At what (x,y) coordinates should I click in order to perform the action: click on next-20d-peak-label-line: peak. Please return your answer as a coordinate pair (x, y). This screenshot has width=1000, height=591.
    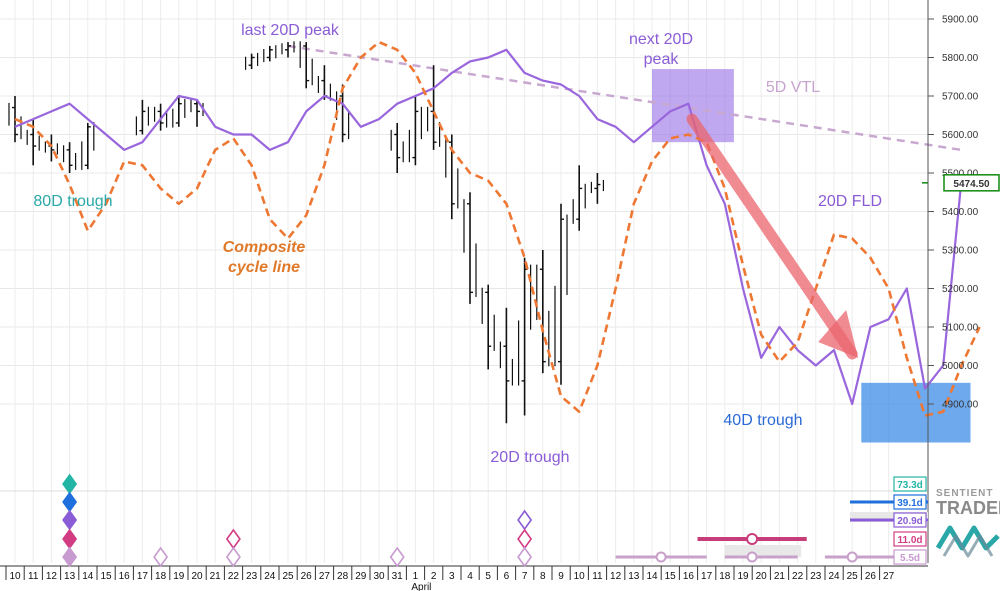
    Looking at the image, I should click on (662, 59).